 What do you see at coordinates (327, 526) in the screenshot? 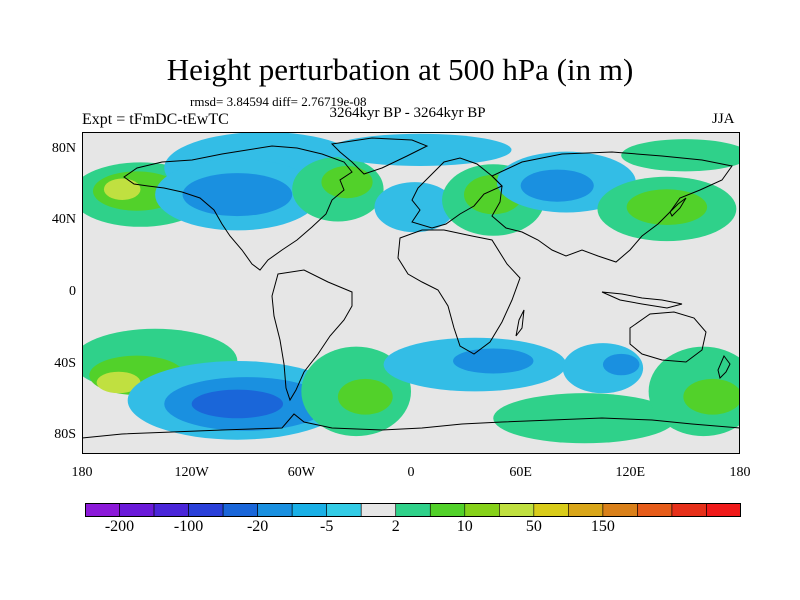
I see `colorbar-tick-label: -5` at bounding box center [327, 526].